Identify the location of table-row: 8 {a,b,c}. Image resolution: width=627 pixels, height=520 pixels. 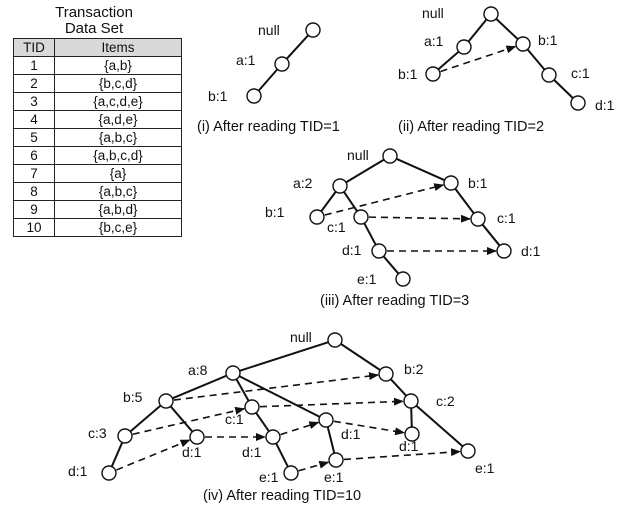
(97, 191).